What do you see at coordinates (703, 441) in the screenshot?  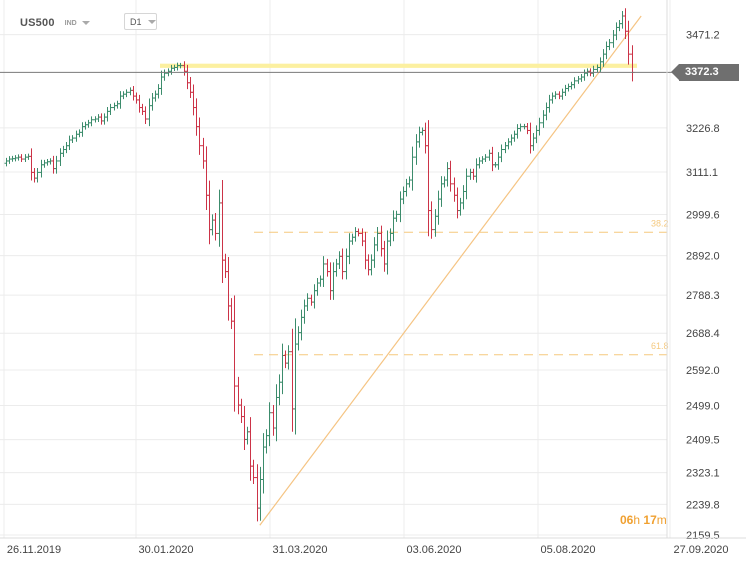 I see `y-tick-label: 2409.5` at bounding box center [703, 441].